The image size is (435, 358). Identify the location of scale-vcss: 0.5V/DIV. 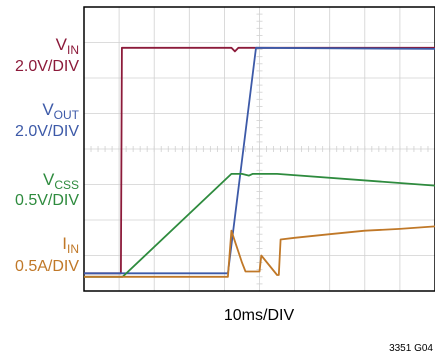
(47, 200).